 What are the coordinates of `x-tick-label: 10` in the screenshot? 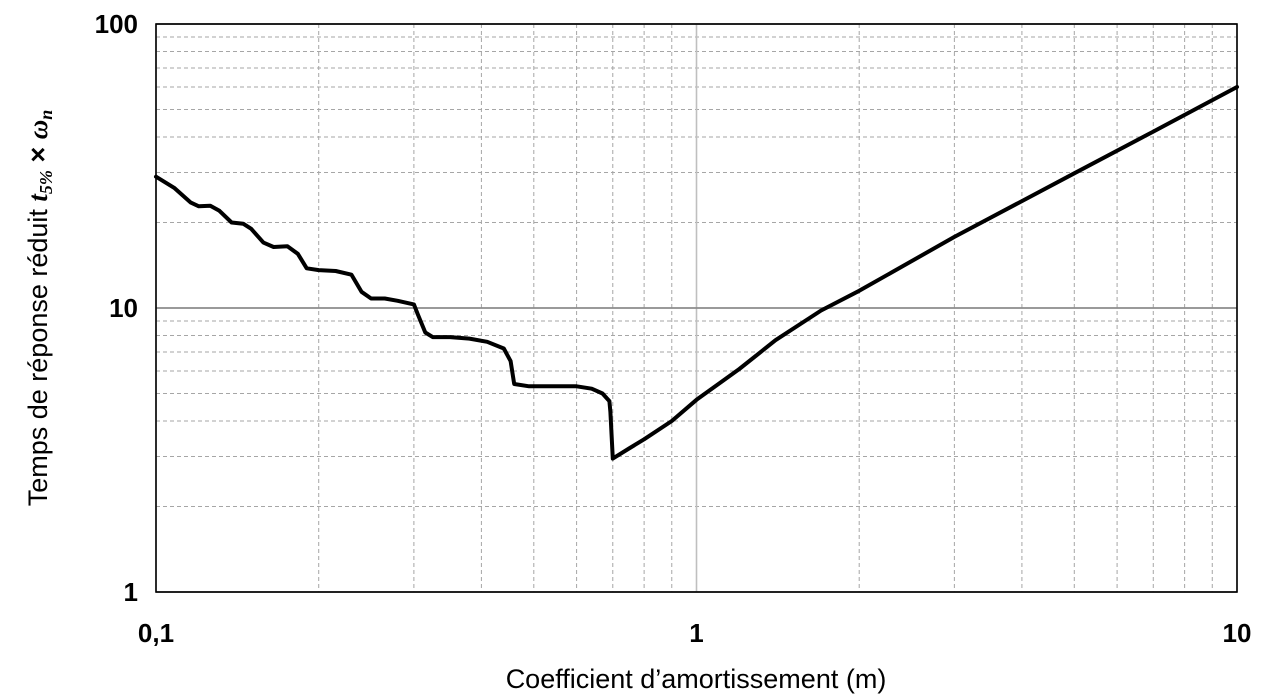 It's located at (1237, 633).